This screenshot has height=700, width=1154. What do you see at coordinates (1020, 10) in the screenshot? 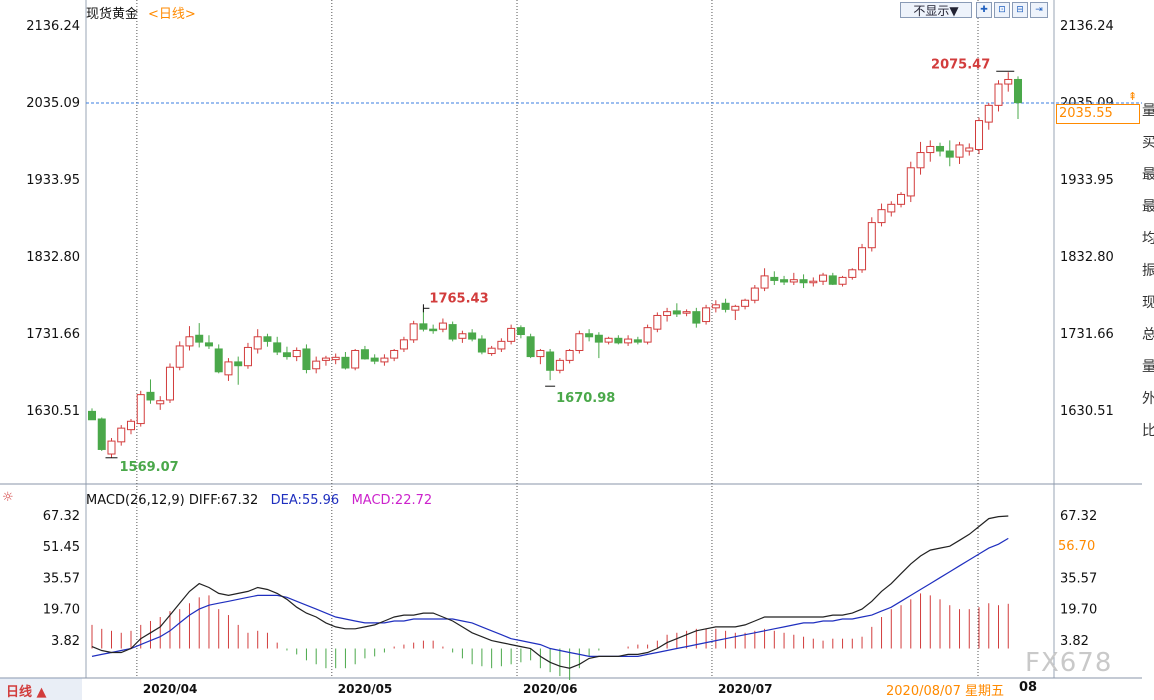
I see `zoom-out-icon: ⊟` at bounding box center [1020, 10].